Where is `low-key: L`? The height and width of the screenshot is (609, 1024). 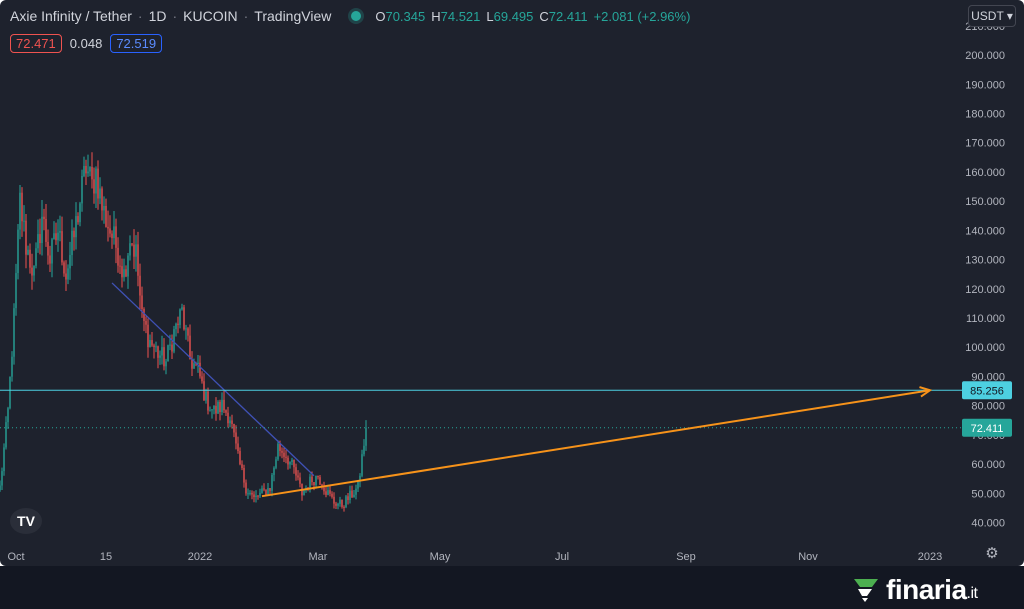 low-key: L is located at coordinates (490, 16).